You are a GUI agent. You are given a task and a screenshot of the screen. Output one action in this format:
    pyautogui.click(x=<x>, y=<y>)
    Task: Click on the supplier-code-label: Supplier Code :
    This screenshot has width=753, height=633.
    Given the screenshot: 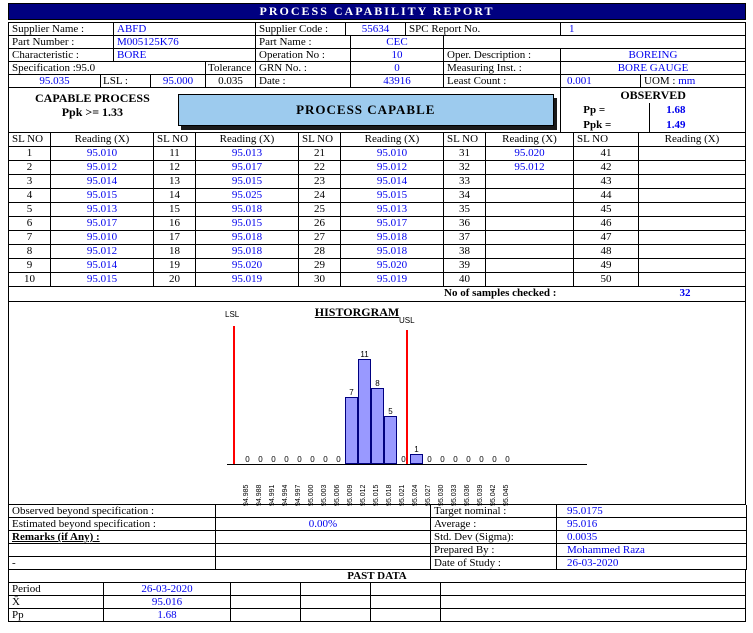 What is the action you would take?
    pyautogui.click(x=301, y=29)
    